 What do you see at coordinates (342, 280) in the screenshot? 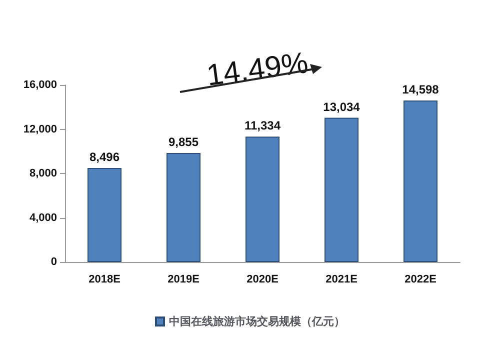
I see `x-tick-label: 2021E` at bounding box center [342, 280].